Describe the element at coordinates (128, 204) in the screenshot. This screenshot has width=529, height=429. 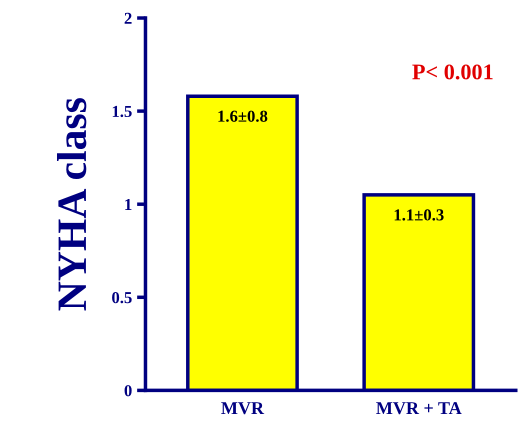
I see `y-tick-label: 1` at that location.